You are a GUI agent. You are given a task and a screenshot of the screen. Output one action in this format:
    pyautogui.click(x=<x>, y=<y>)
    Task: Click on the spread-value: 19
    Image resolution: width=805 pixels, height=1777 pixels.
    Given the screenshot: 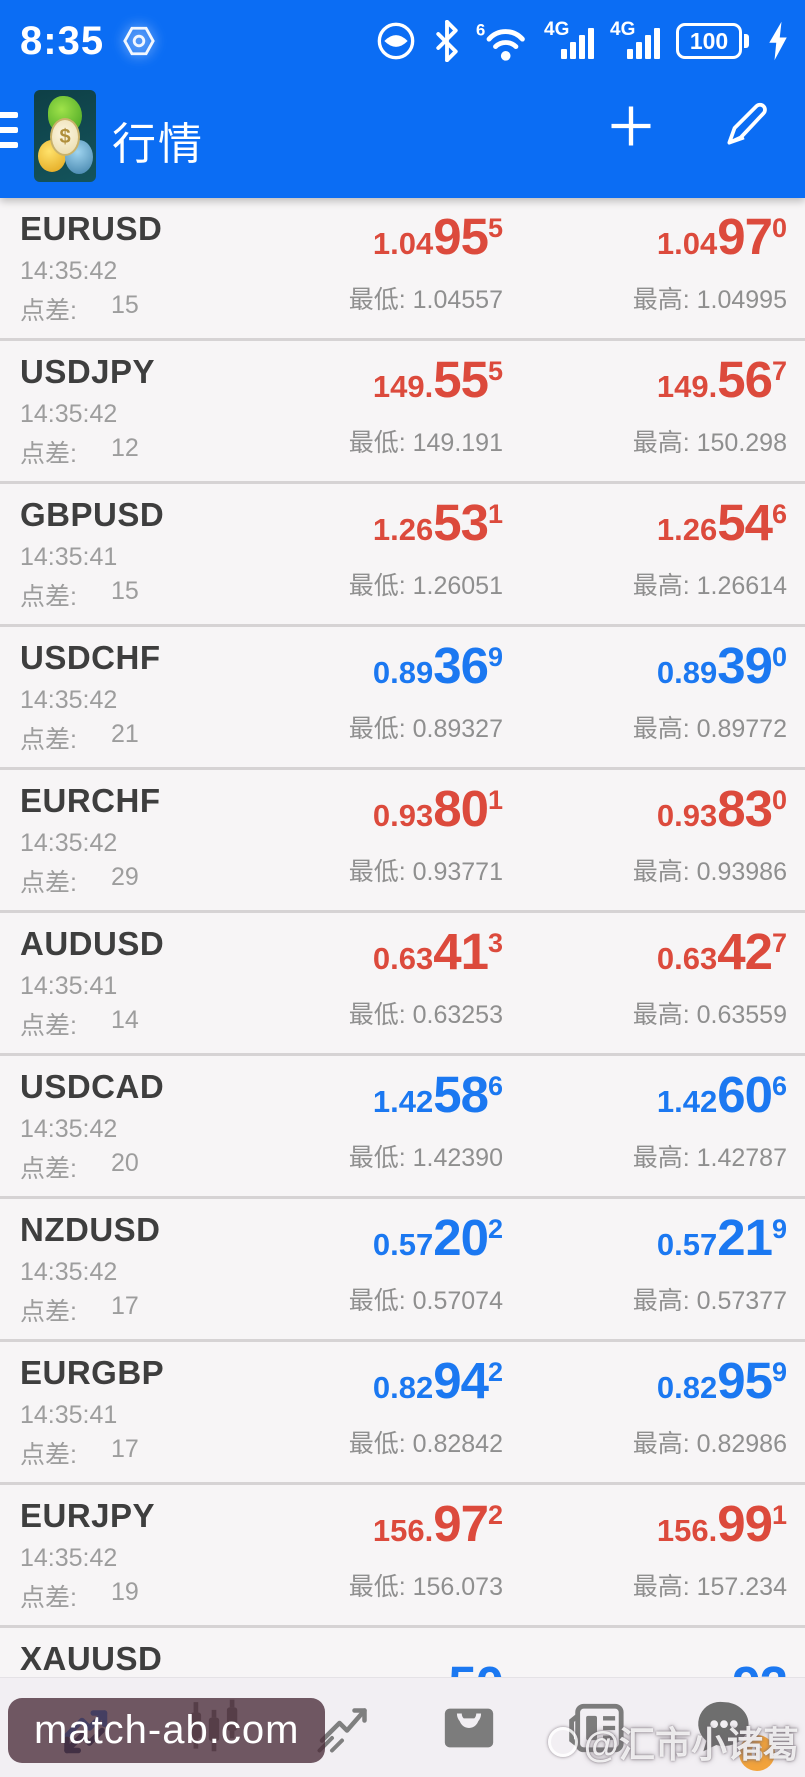 What is the action you would take?
    pyautogui.click(x=124, y=1592)
    